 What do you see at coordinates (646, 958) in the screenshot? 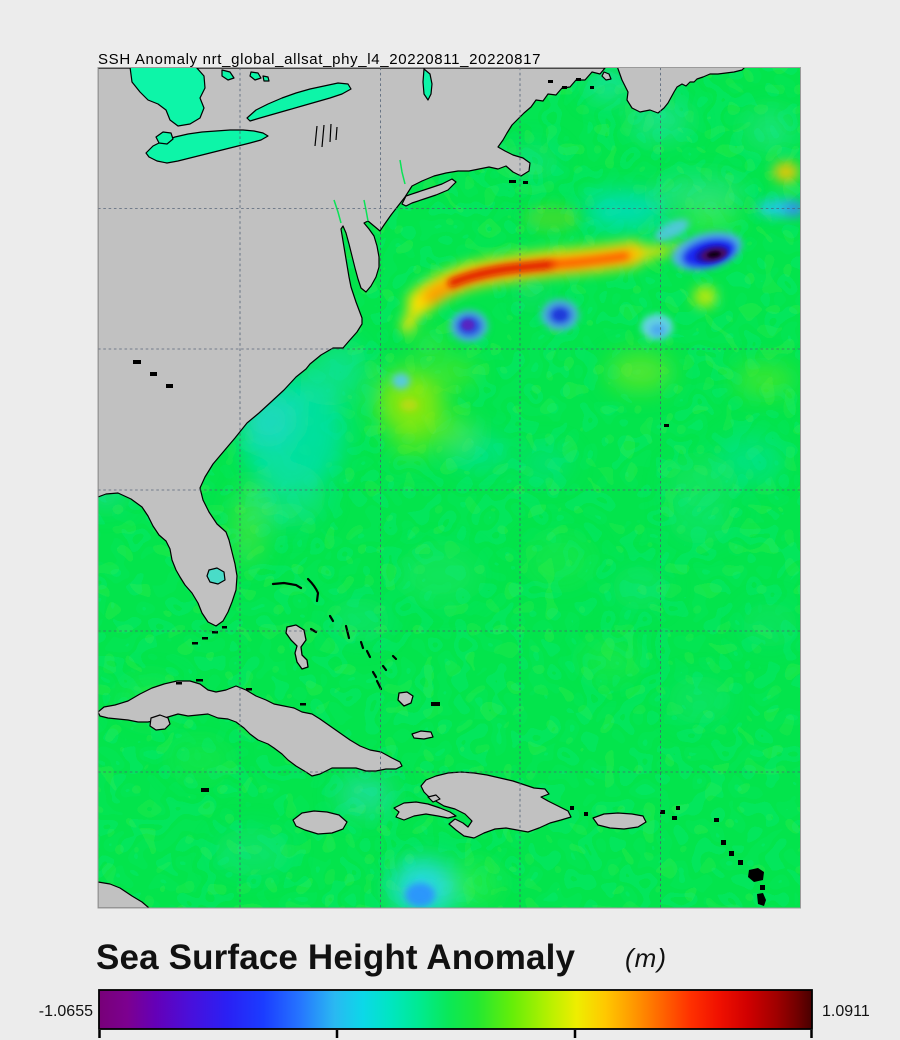
I see `svg-text: (m)` at bounding box center [646, 958].